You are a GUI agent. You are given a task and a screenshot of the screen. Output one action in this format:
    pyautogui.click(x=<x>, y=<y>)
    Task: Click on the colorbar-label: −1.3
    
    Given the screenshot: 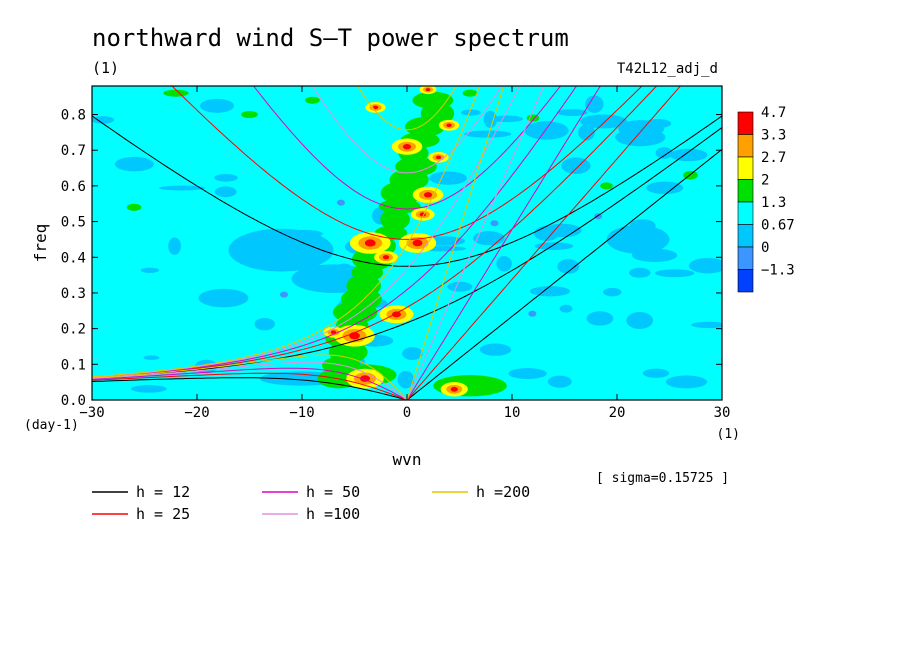 What is the action you would take?
    pyautogui.click(x=778, y=271)
    